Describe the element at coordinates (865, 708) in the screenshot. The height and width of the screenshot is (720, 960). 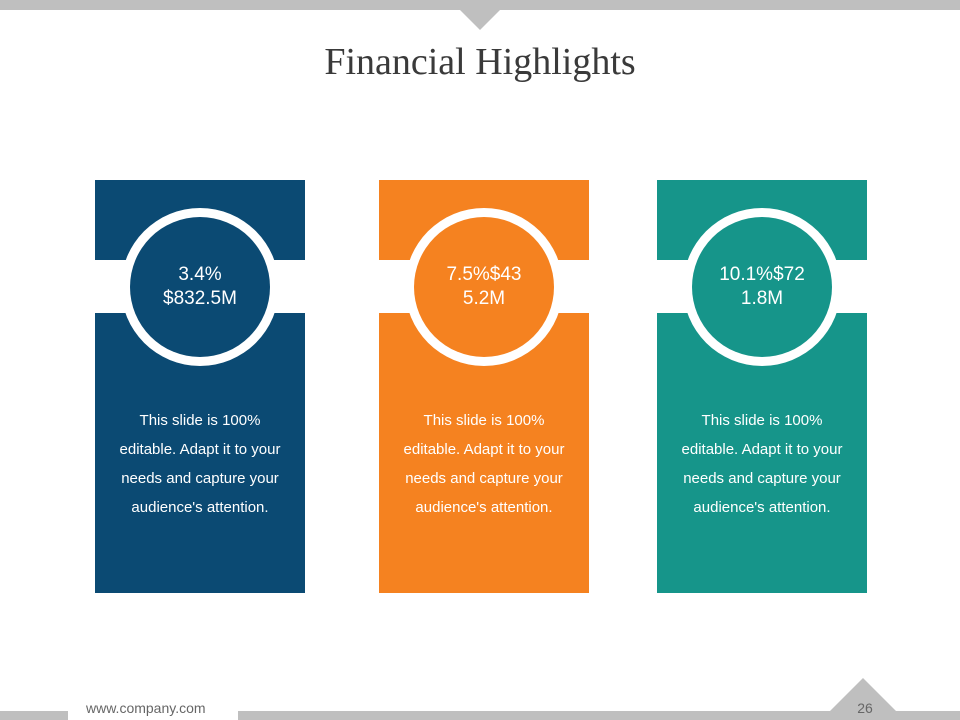
I see `page-number: 26` at that location.